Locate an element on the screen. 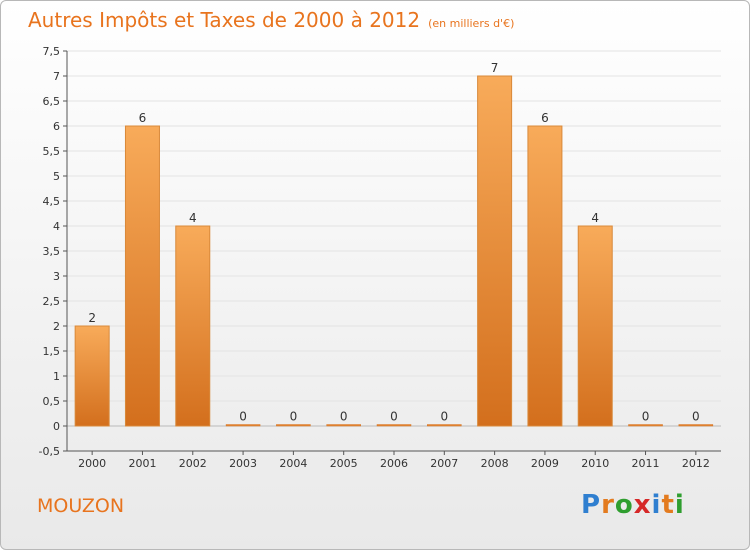 The image size is (750, 550). data-label-2001: 6 is located at coordinates (143, 118).